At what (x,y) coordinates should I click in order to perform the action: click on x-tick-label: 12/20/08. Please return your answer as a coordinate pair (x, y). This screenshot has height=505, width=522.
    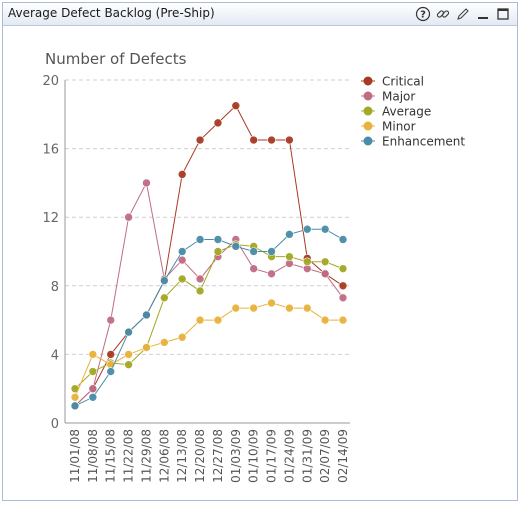
    Looking at the image, I should click on (200, 456).